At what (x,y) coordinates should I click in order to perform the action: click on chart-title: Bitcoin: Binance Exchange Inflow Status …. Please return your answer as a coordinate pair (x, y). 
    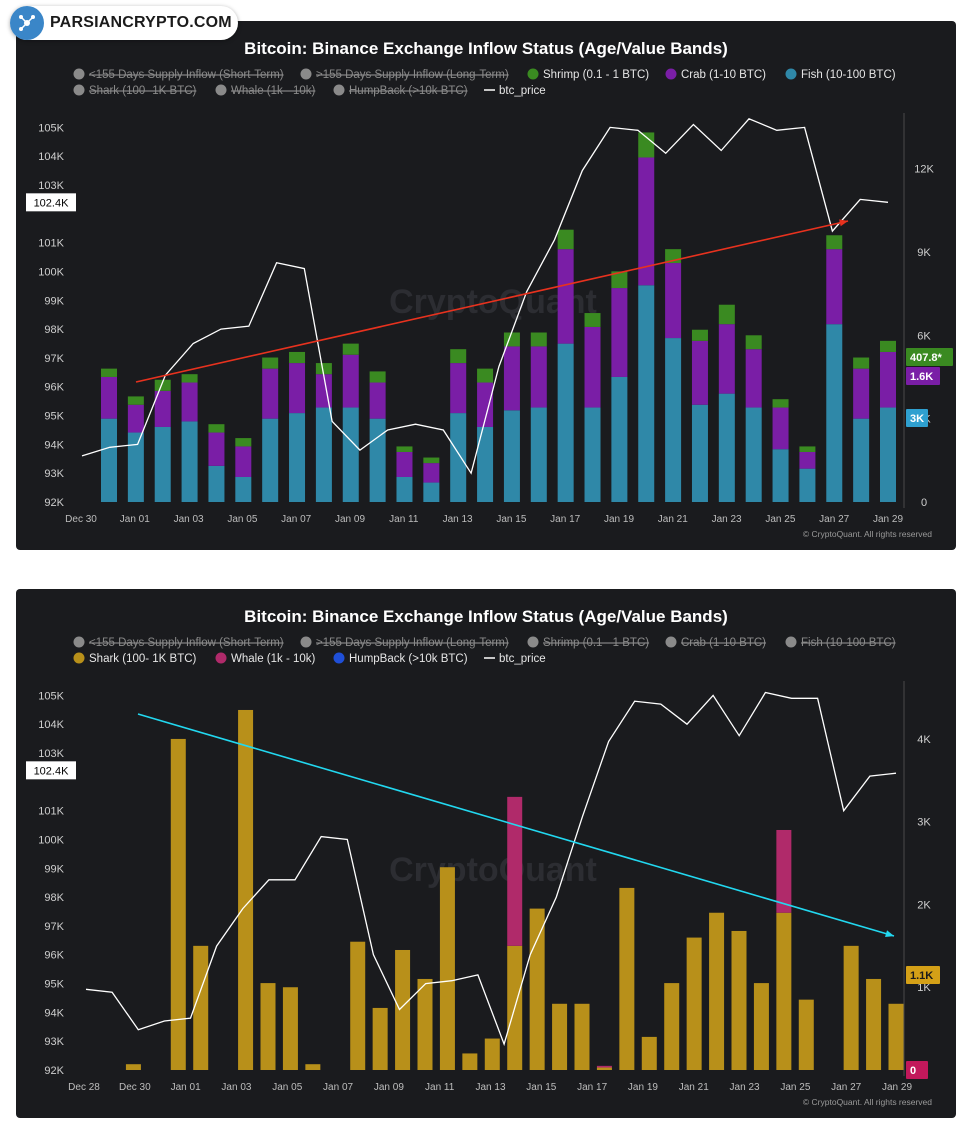
    Looking at the image, I should click on (486, 48).